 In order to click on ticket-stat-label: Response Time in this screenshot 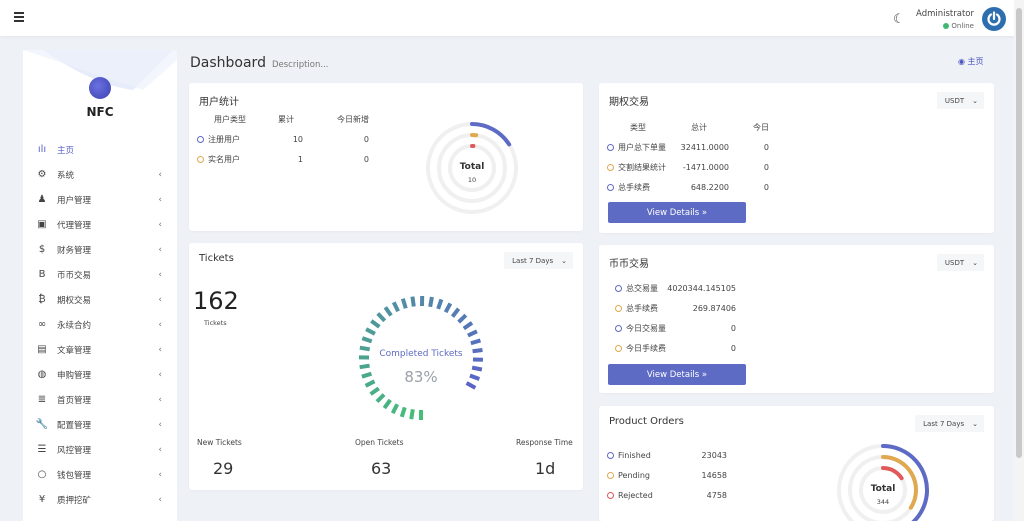, I will do `click(544, 442)`.